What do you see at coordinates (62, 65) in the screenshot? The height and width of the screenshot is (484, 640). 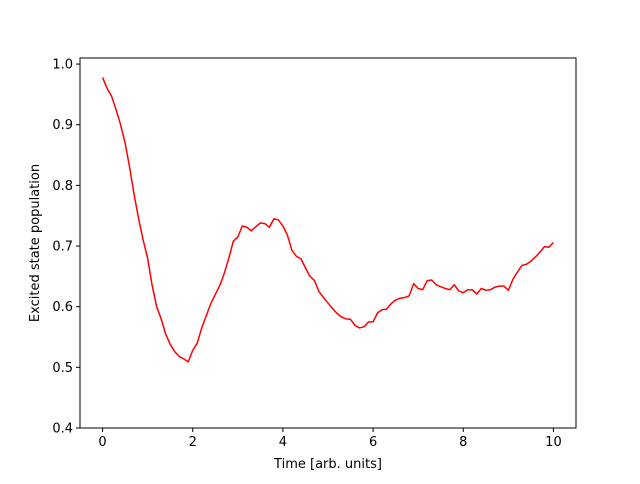 I see `y-tick-label: 1.0` at bounding box center [62, 65].